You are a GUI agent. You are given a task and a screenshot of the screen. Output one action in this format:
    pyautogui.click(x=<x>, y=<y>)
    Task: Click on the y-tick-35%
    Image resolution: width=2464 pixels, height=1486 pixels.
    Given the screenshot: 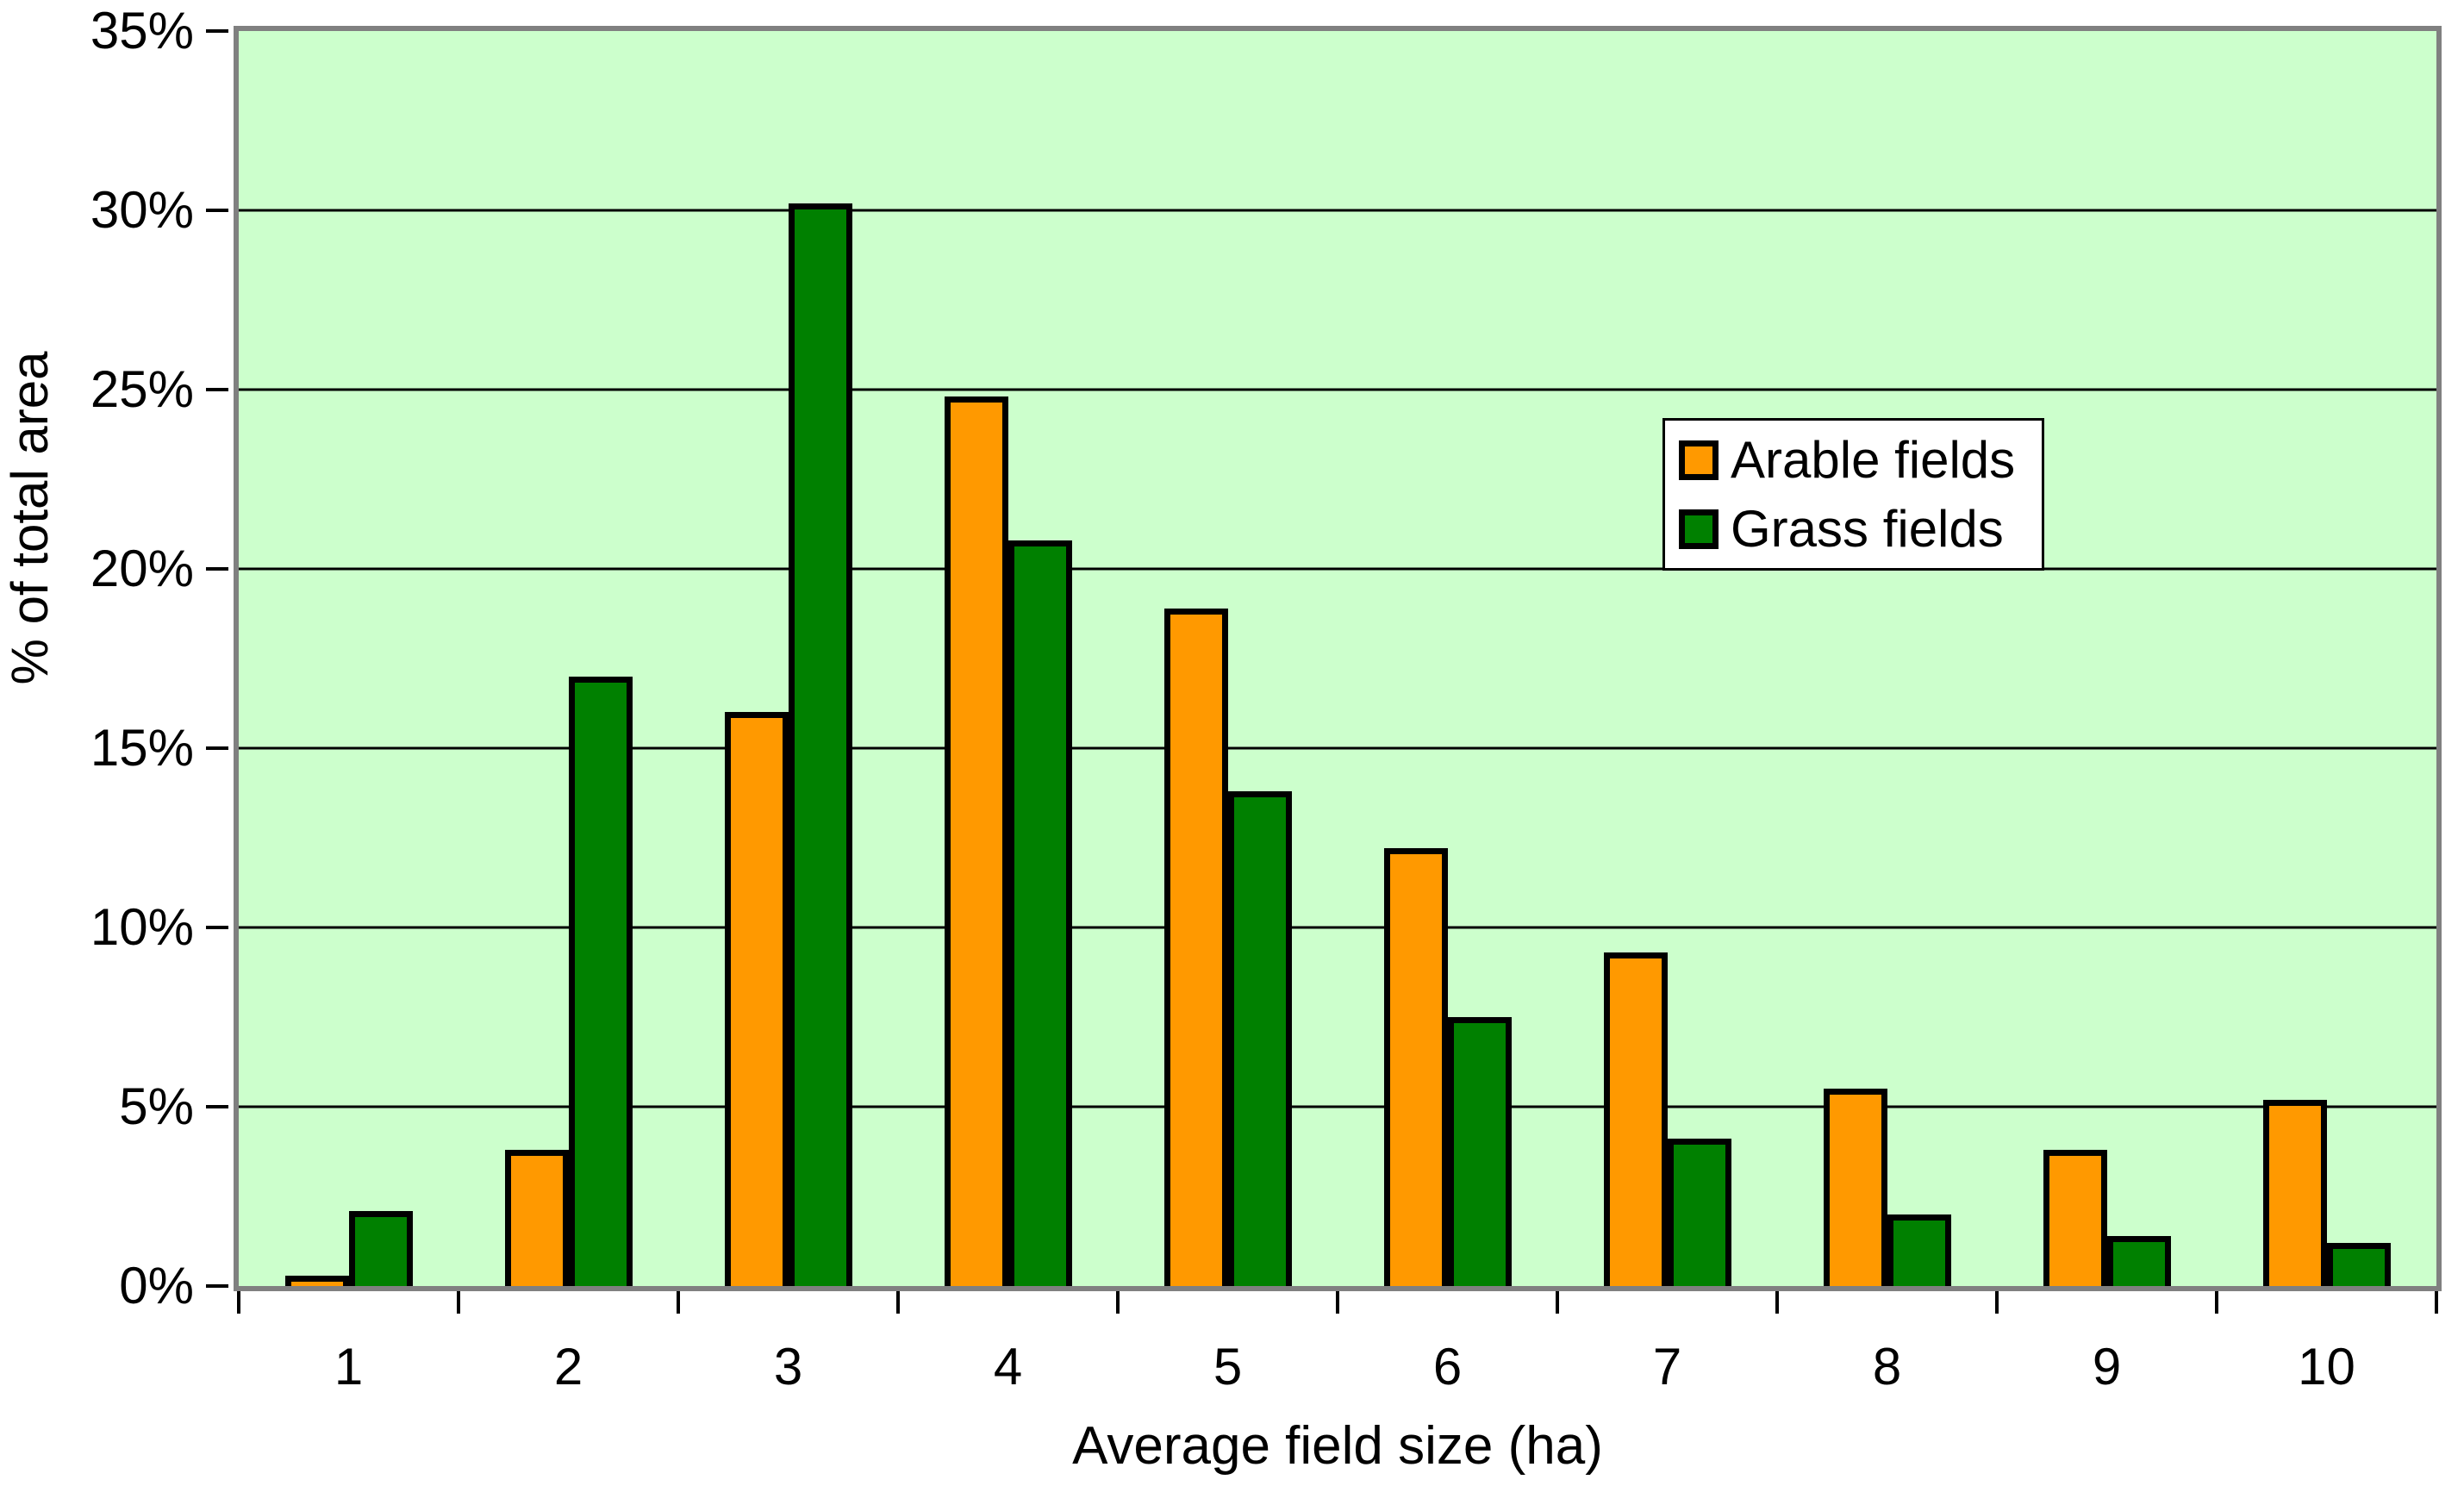 What is the action you would take?
    pyautogui.click(x=217, y=31)
    